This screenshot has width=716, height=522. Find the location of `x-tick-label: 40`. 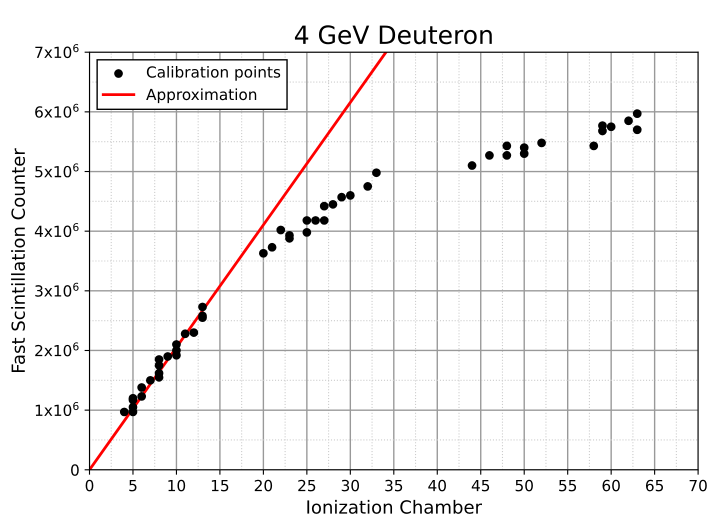

x-tick-label: 40 is located at coordinates (437, 486).